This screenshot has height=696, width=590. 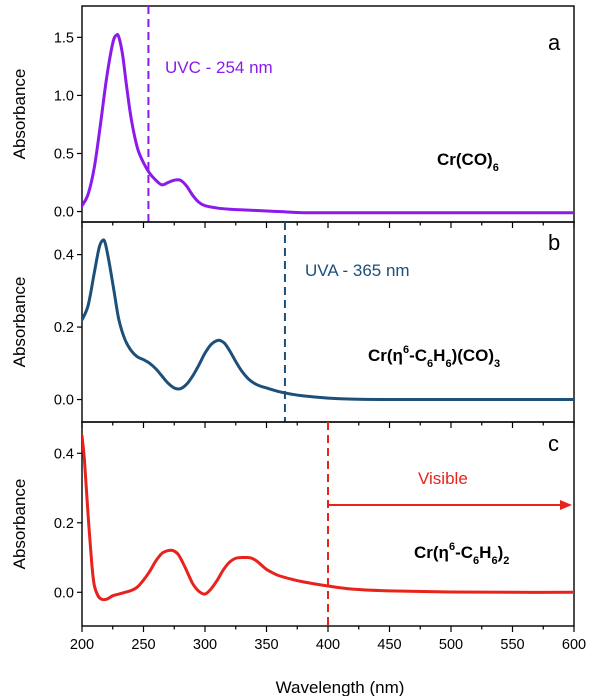 I want to click on compound-label-subscript: 2, so click(x=506, y=561).